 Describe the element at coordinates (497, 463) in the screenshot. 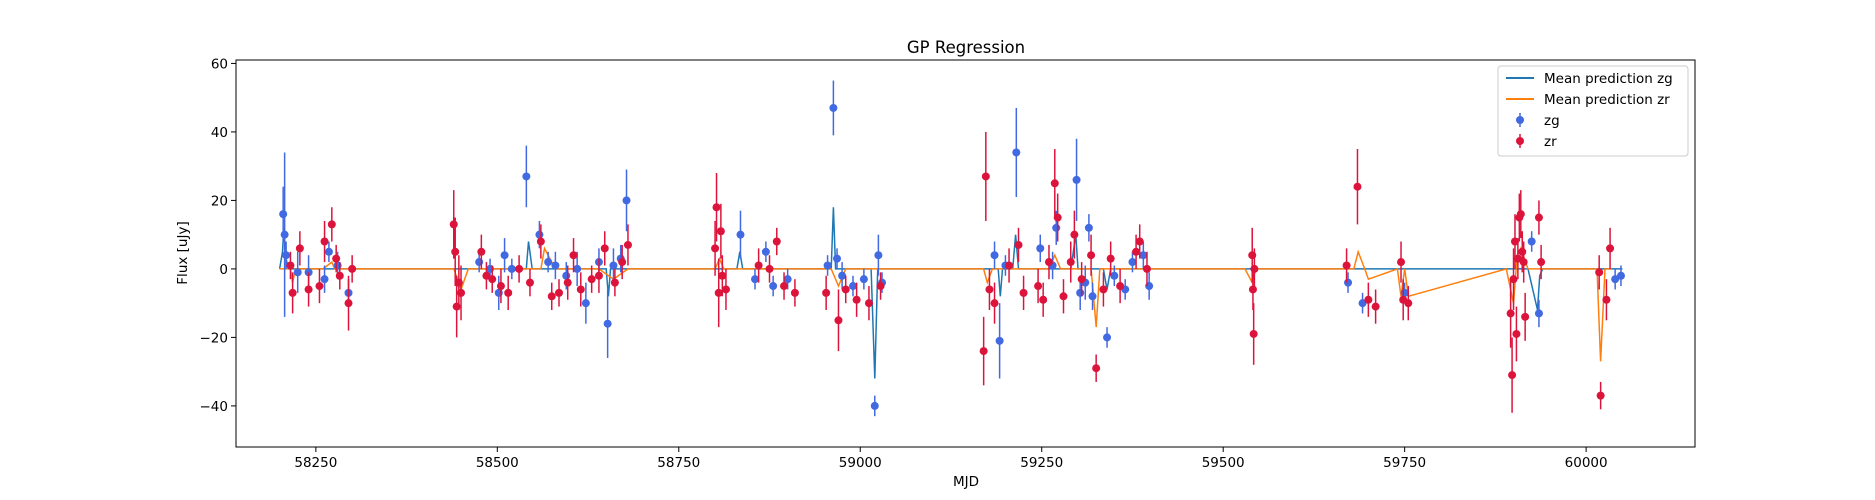

I see `x-tick-label: 58500` at that location.